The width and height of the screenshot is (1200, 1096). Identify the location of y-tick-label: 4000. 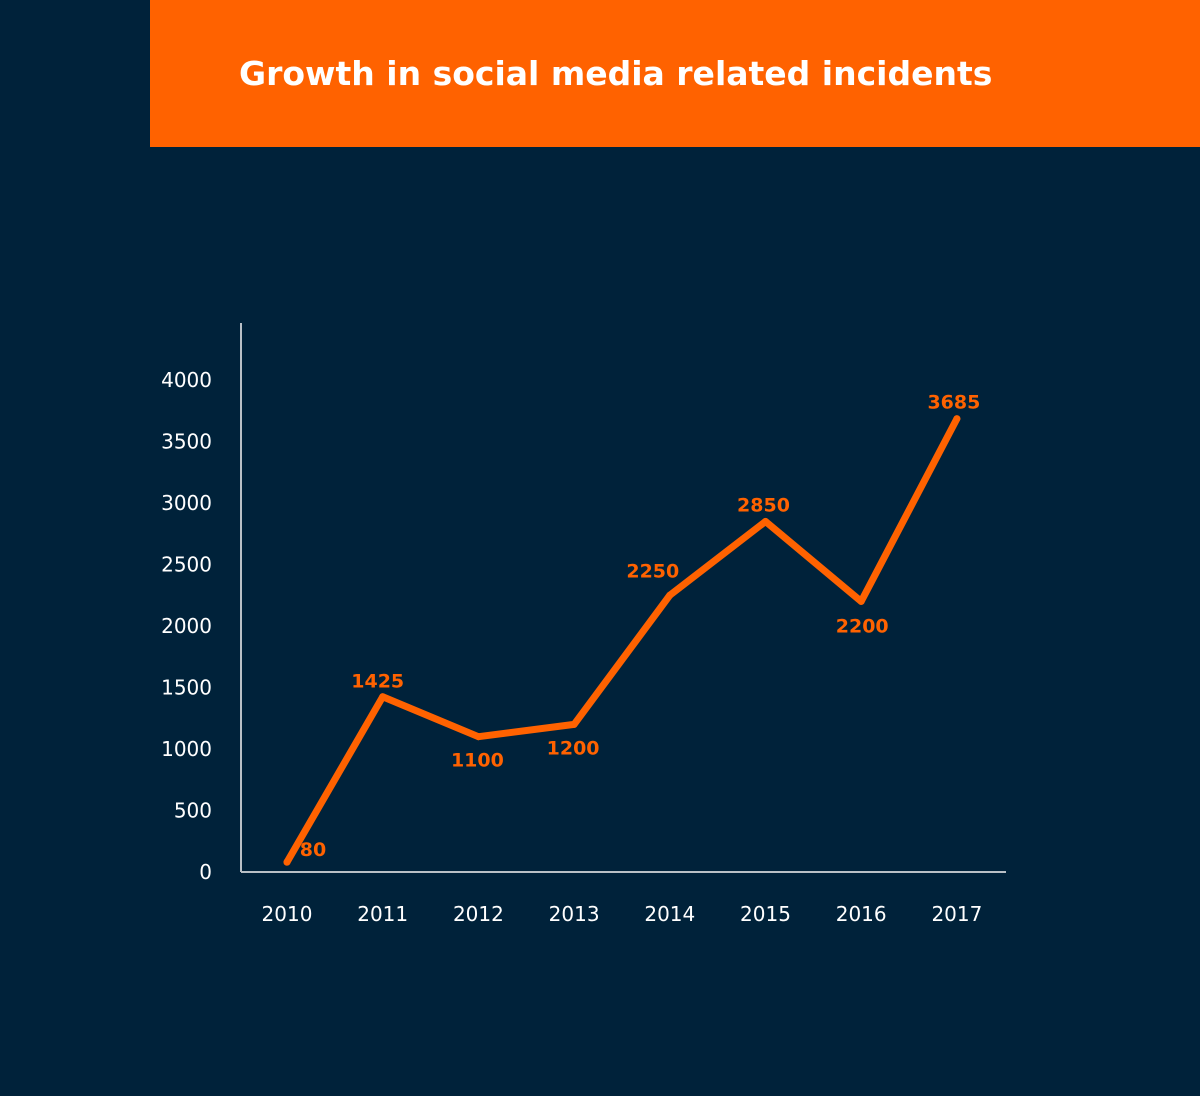
(186, 380).